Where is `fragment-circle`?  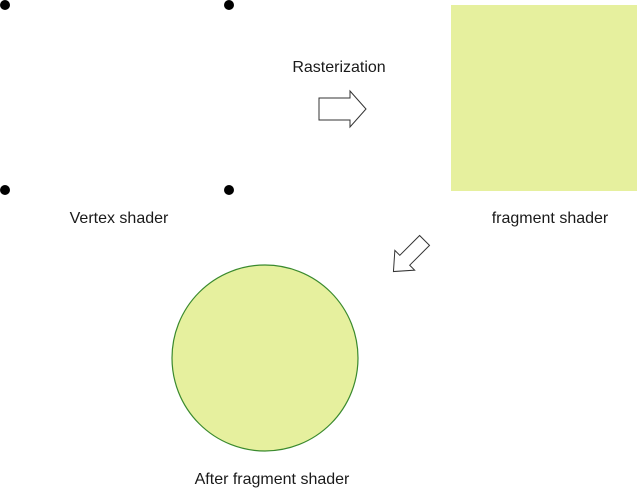 fragment-circle is located at coordinates (265, 358).